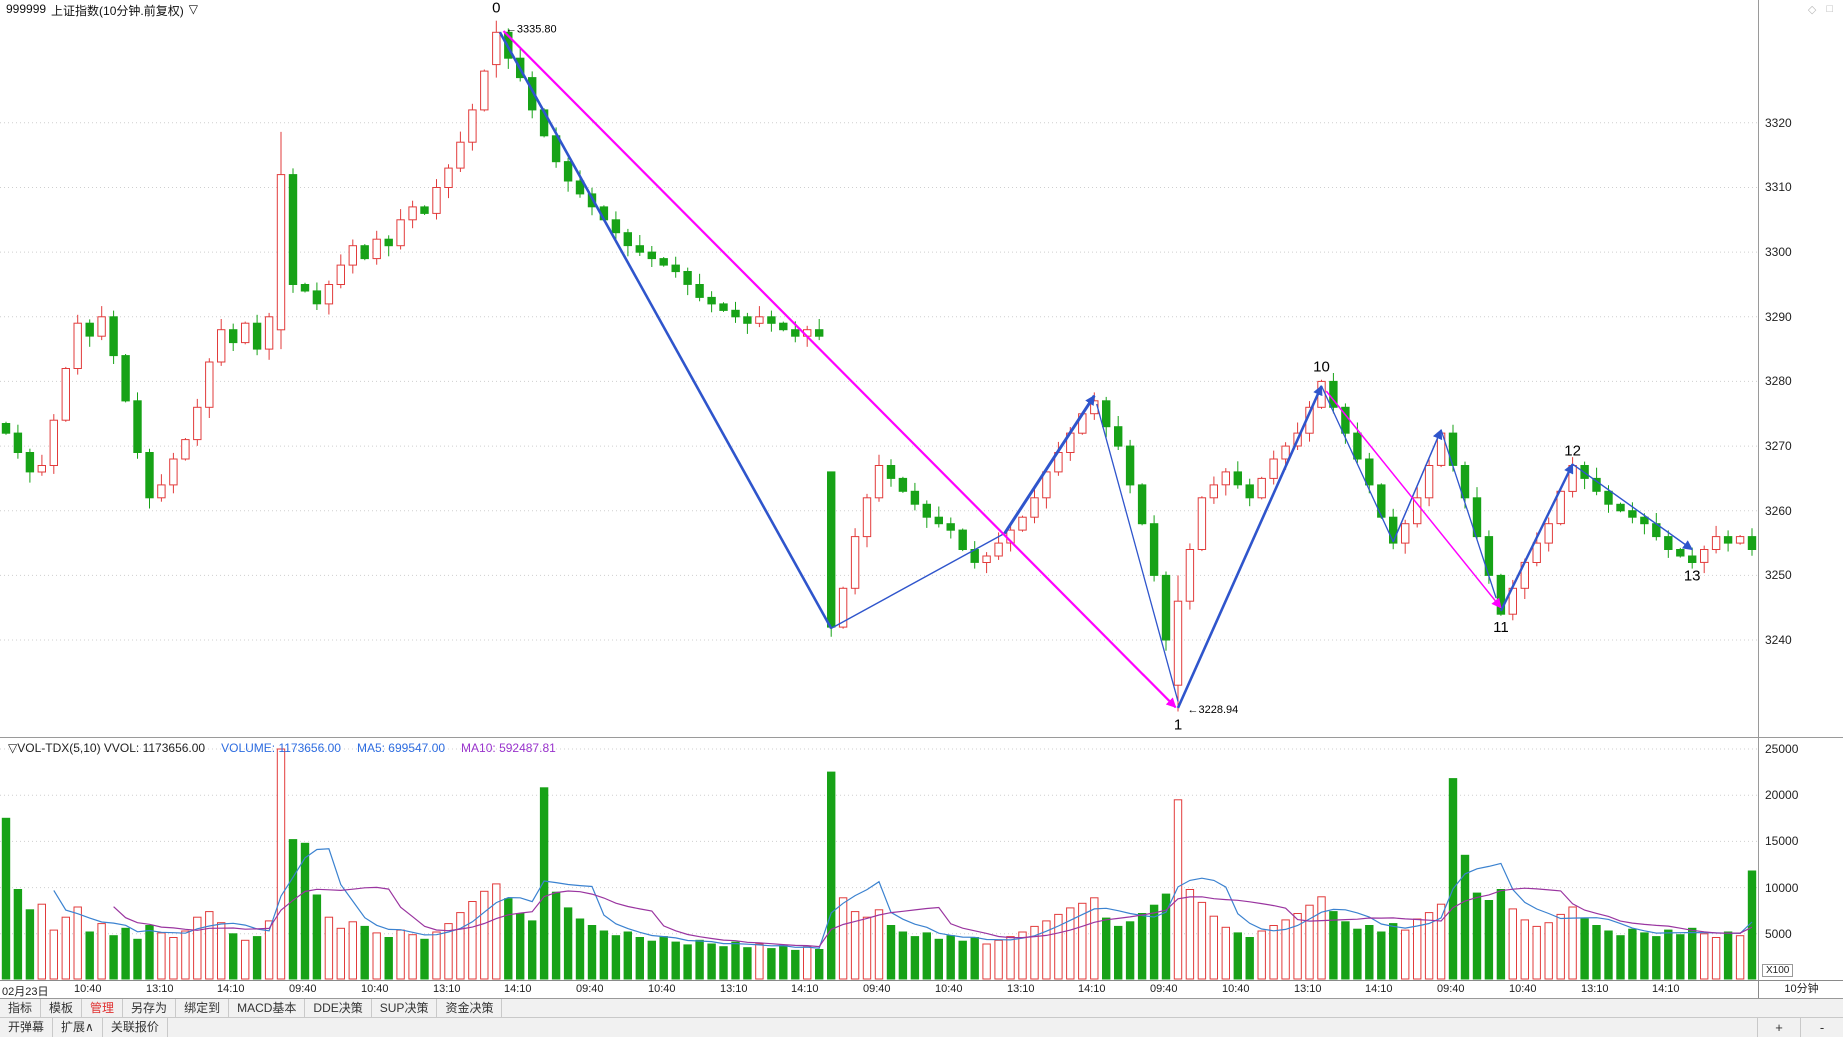  What do you see at coordinates (1821, 1027) in the screenshot?
I see `zoom-out-button: -` at bounding box center [1821, 1027].